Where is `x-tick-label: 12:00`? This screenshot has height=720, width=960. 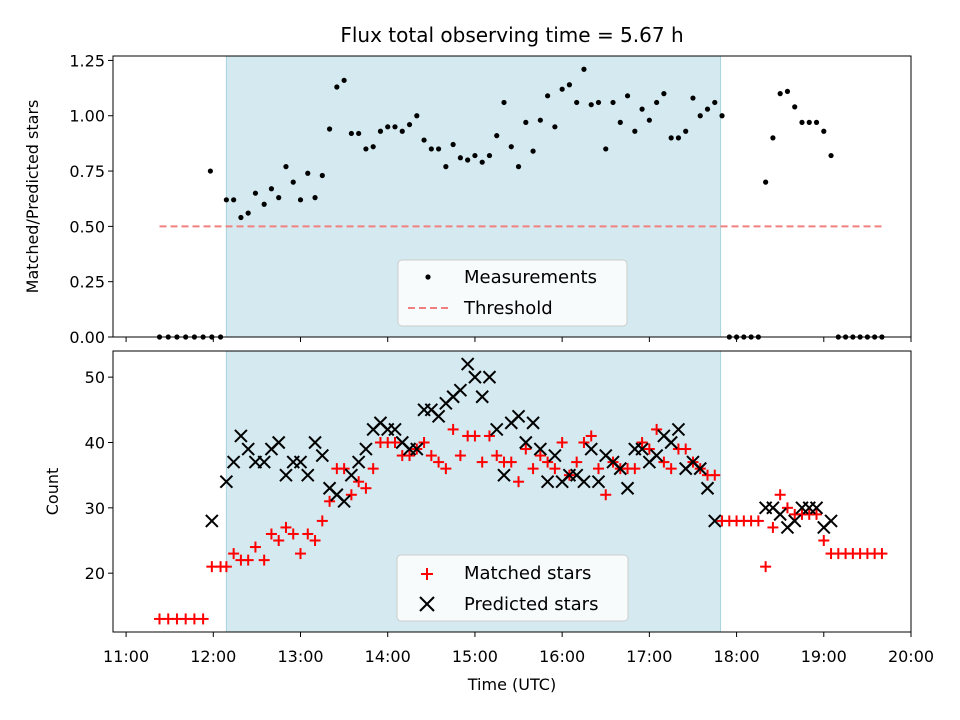
x-tick-label: 12:00 is located at coordinates (213, 656).